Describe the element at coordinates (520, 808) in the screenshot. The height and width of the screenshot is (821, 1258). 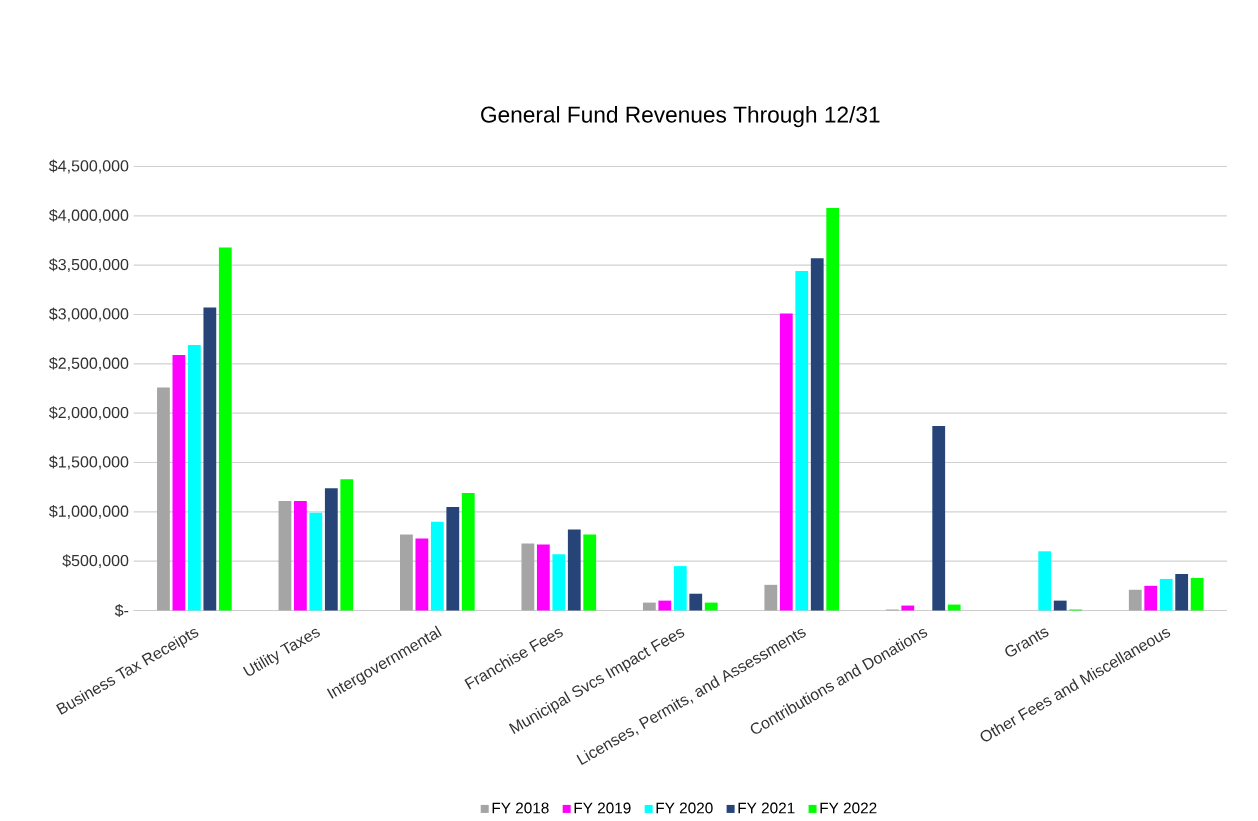
I see `legend-label: FY 2018` at that location.